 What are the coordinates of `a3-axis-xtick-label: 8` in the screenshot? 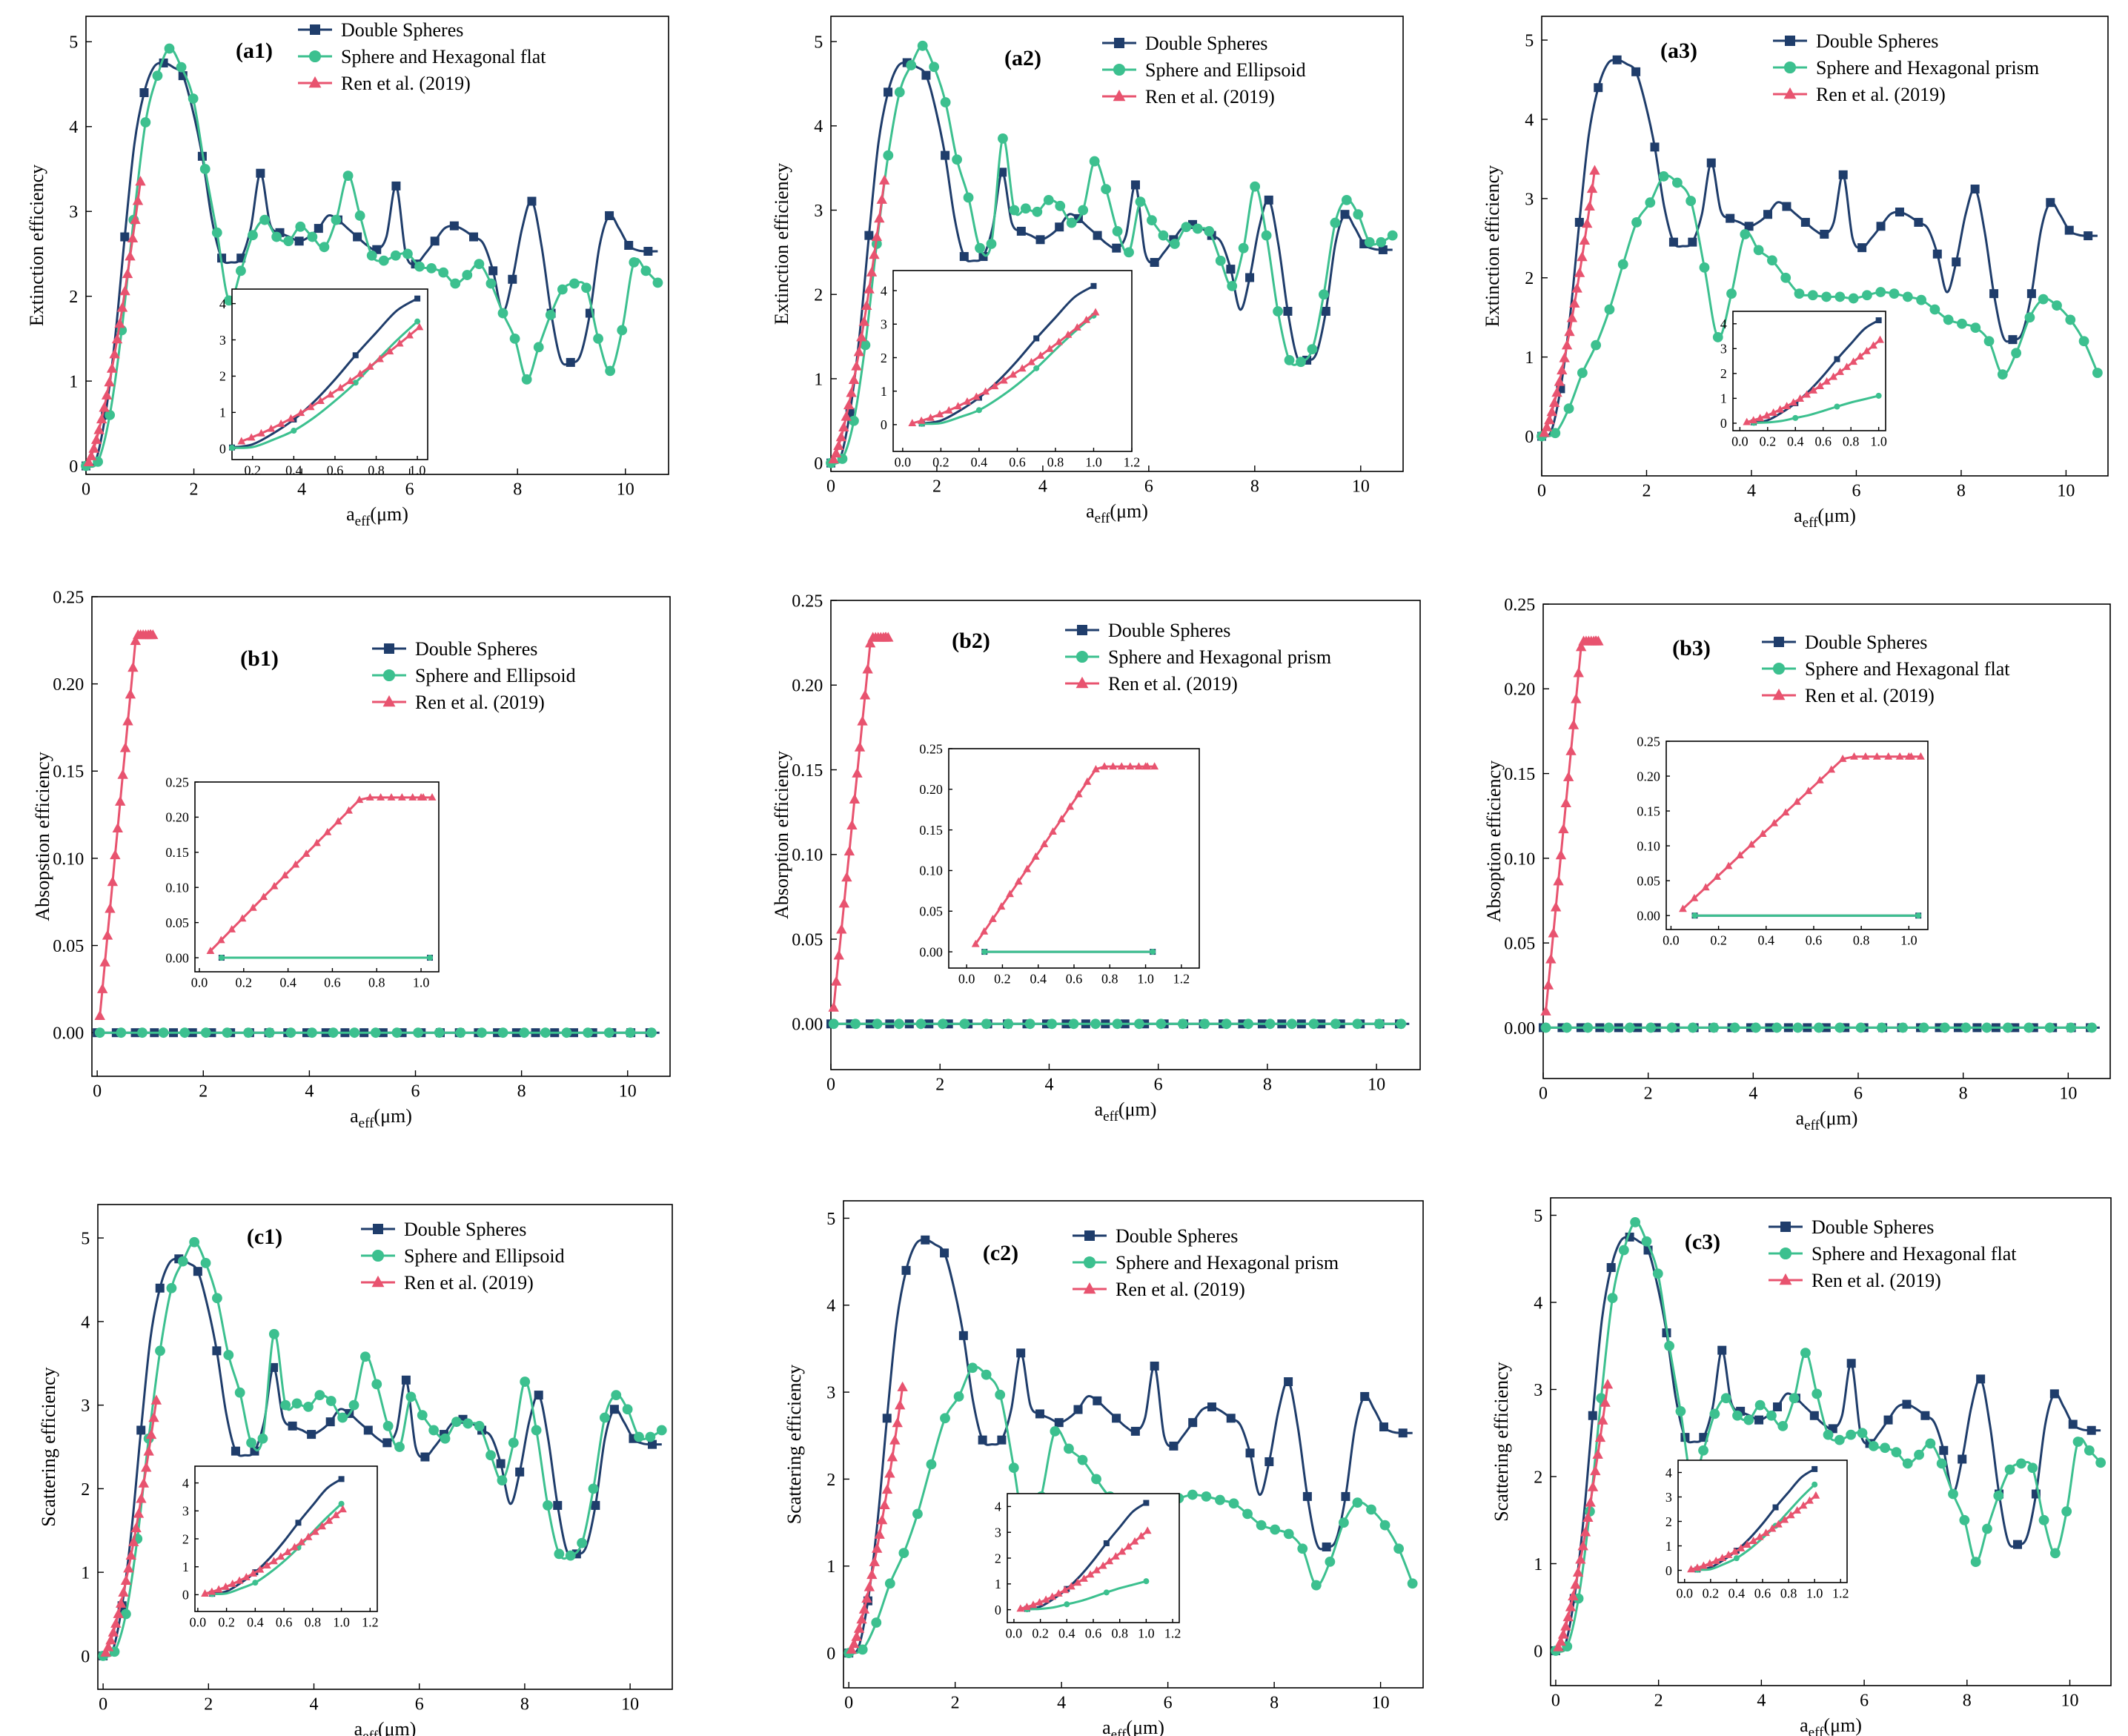 It's located at (1962, 492).